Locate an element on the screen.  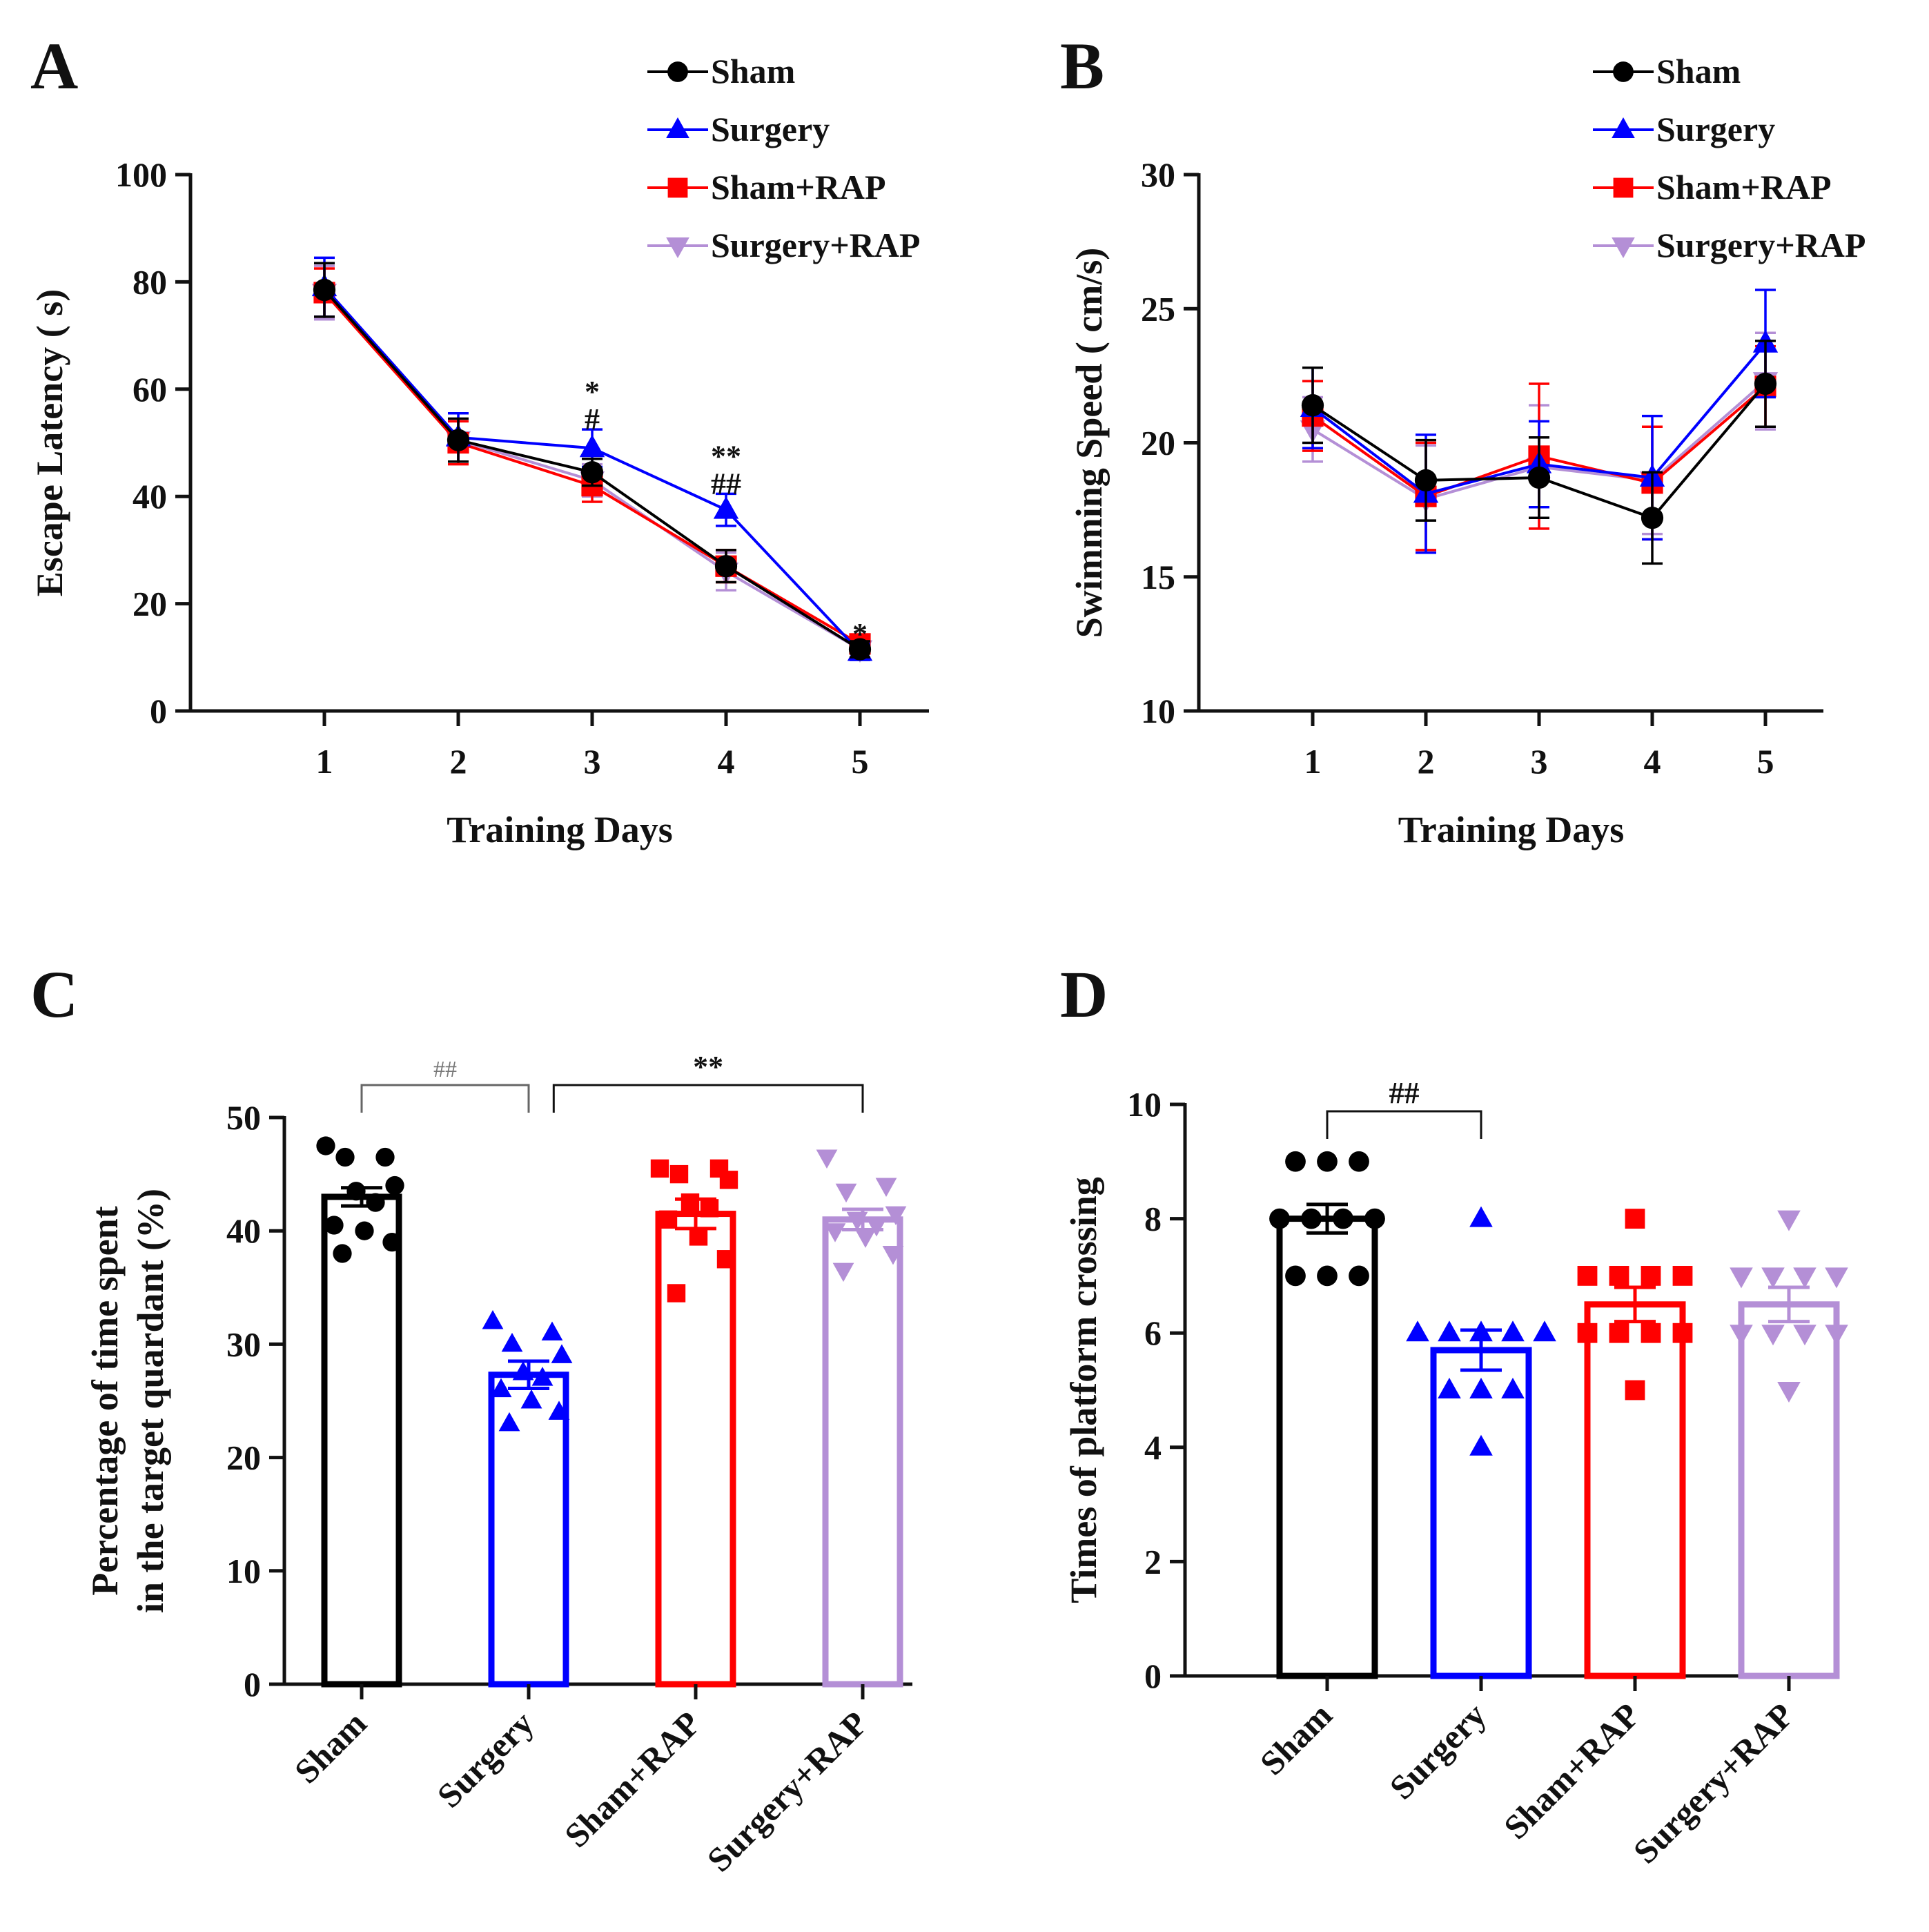
panel-a-legend-marker-sham is located at coordinates (677, 71).